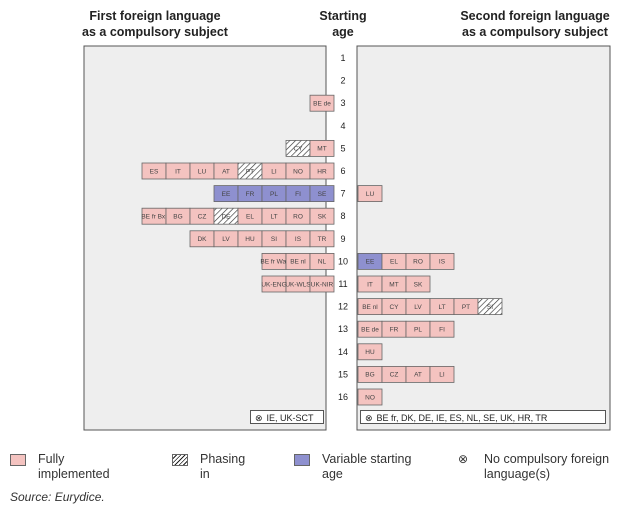 This screenshot has height=518, width=644. I want to click on second-box-lt: LT, so click(442, 307).